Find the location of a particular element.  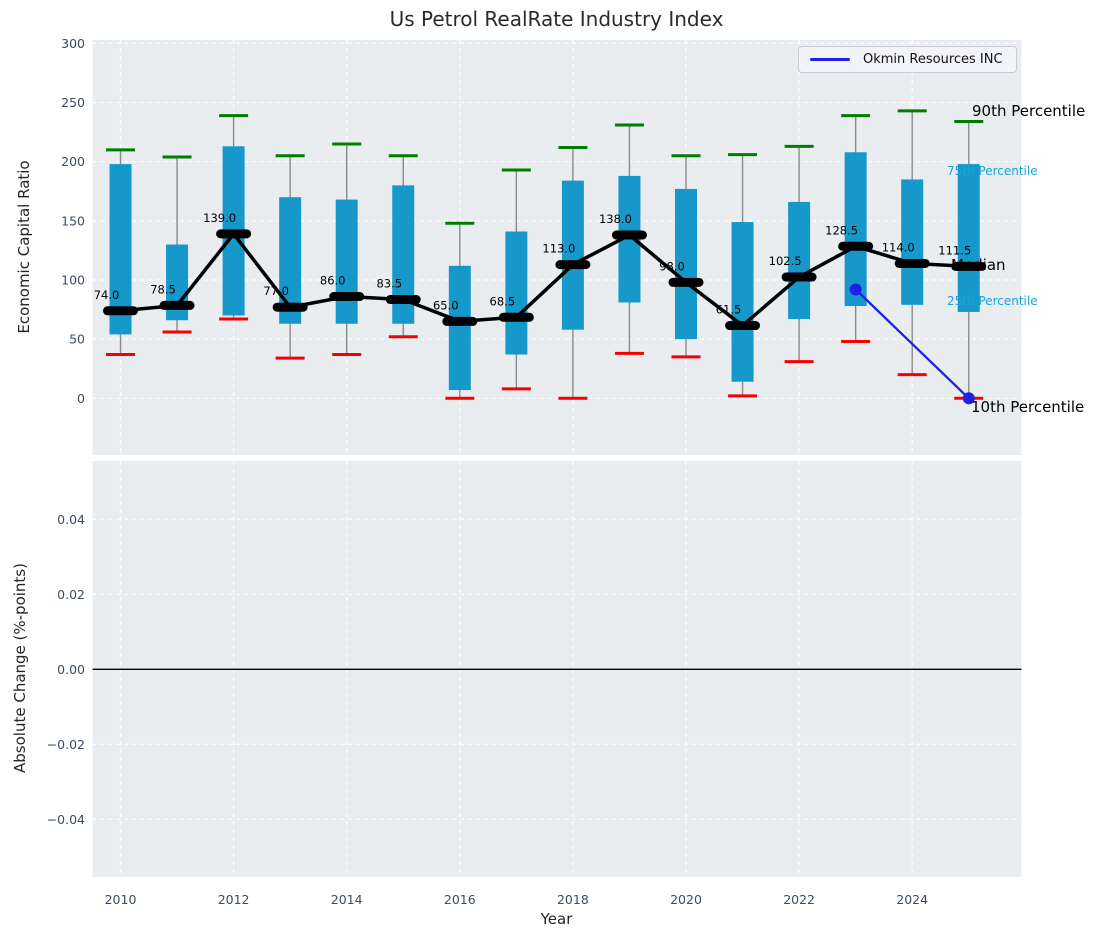

y-tick-top-50: 50 is located at coordinates (77, 339).